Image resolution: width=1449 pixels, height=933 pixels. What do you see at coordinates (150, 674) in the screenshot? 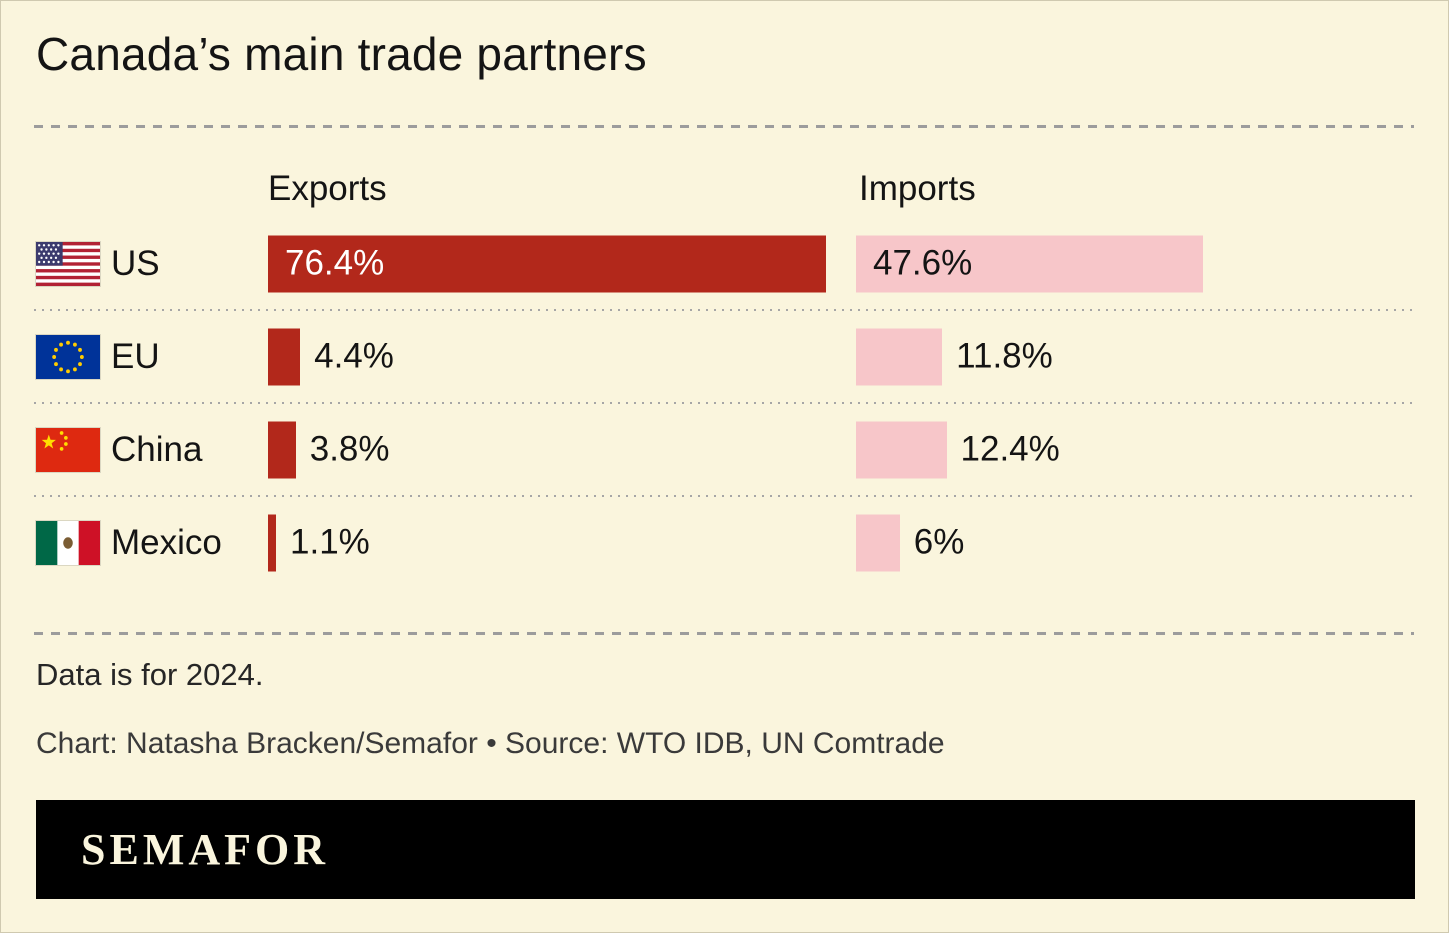
I see `data-note: Data is for 2024.` at bounding box center [150, 674].